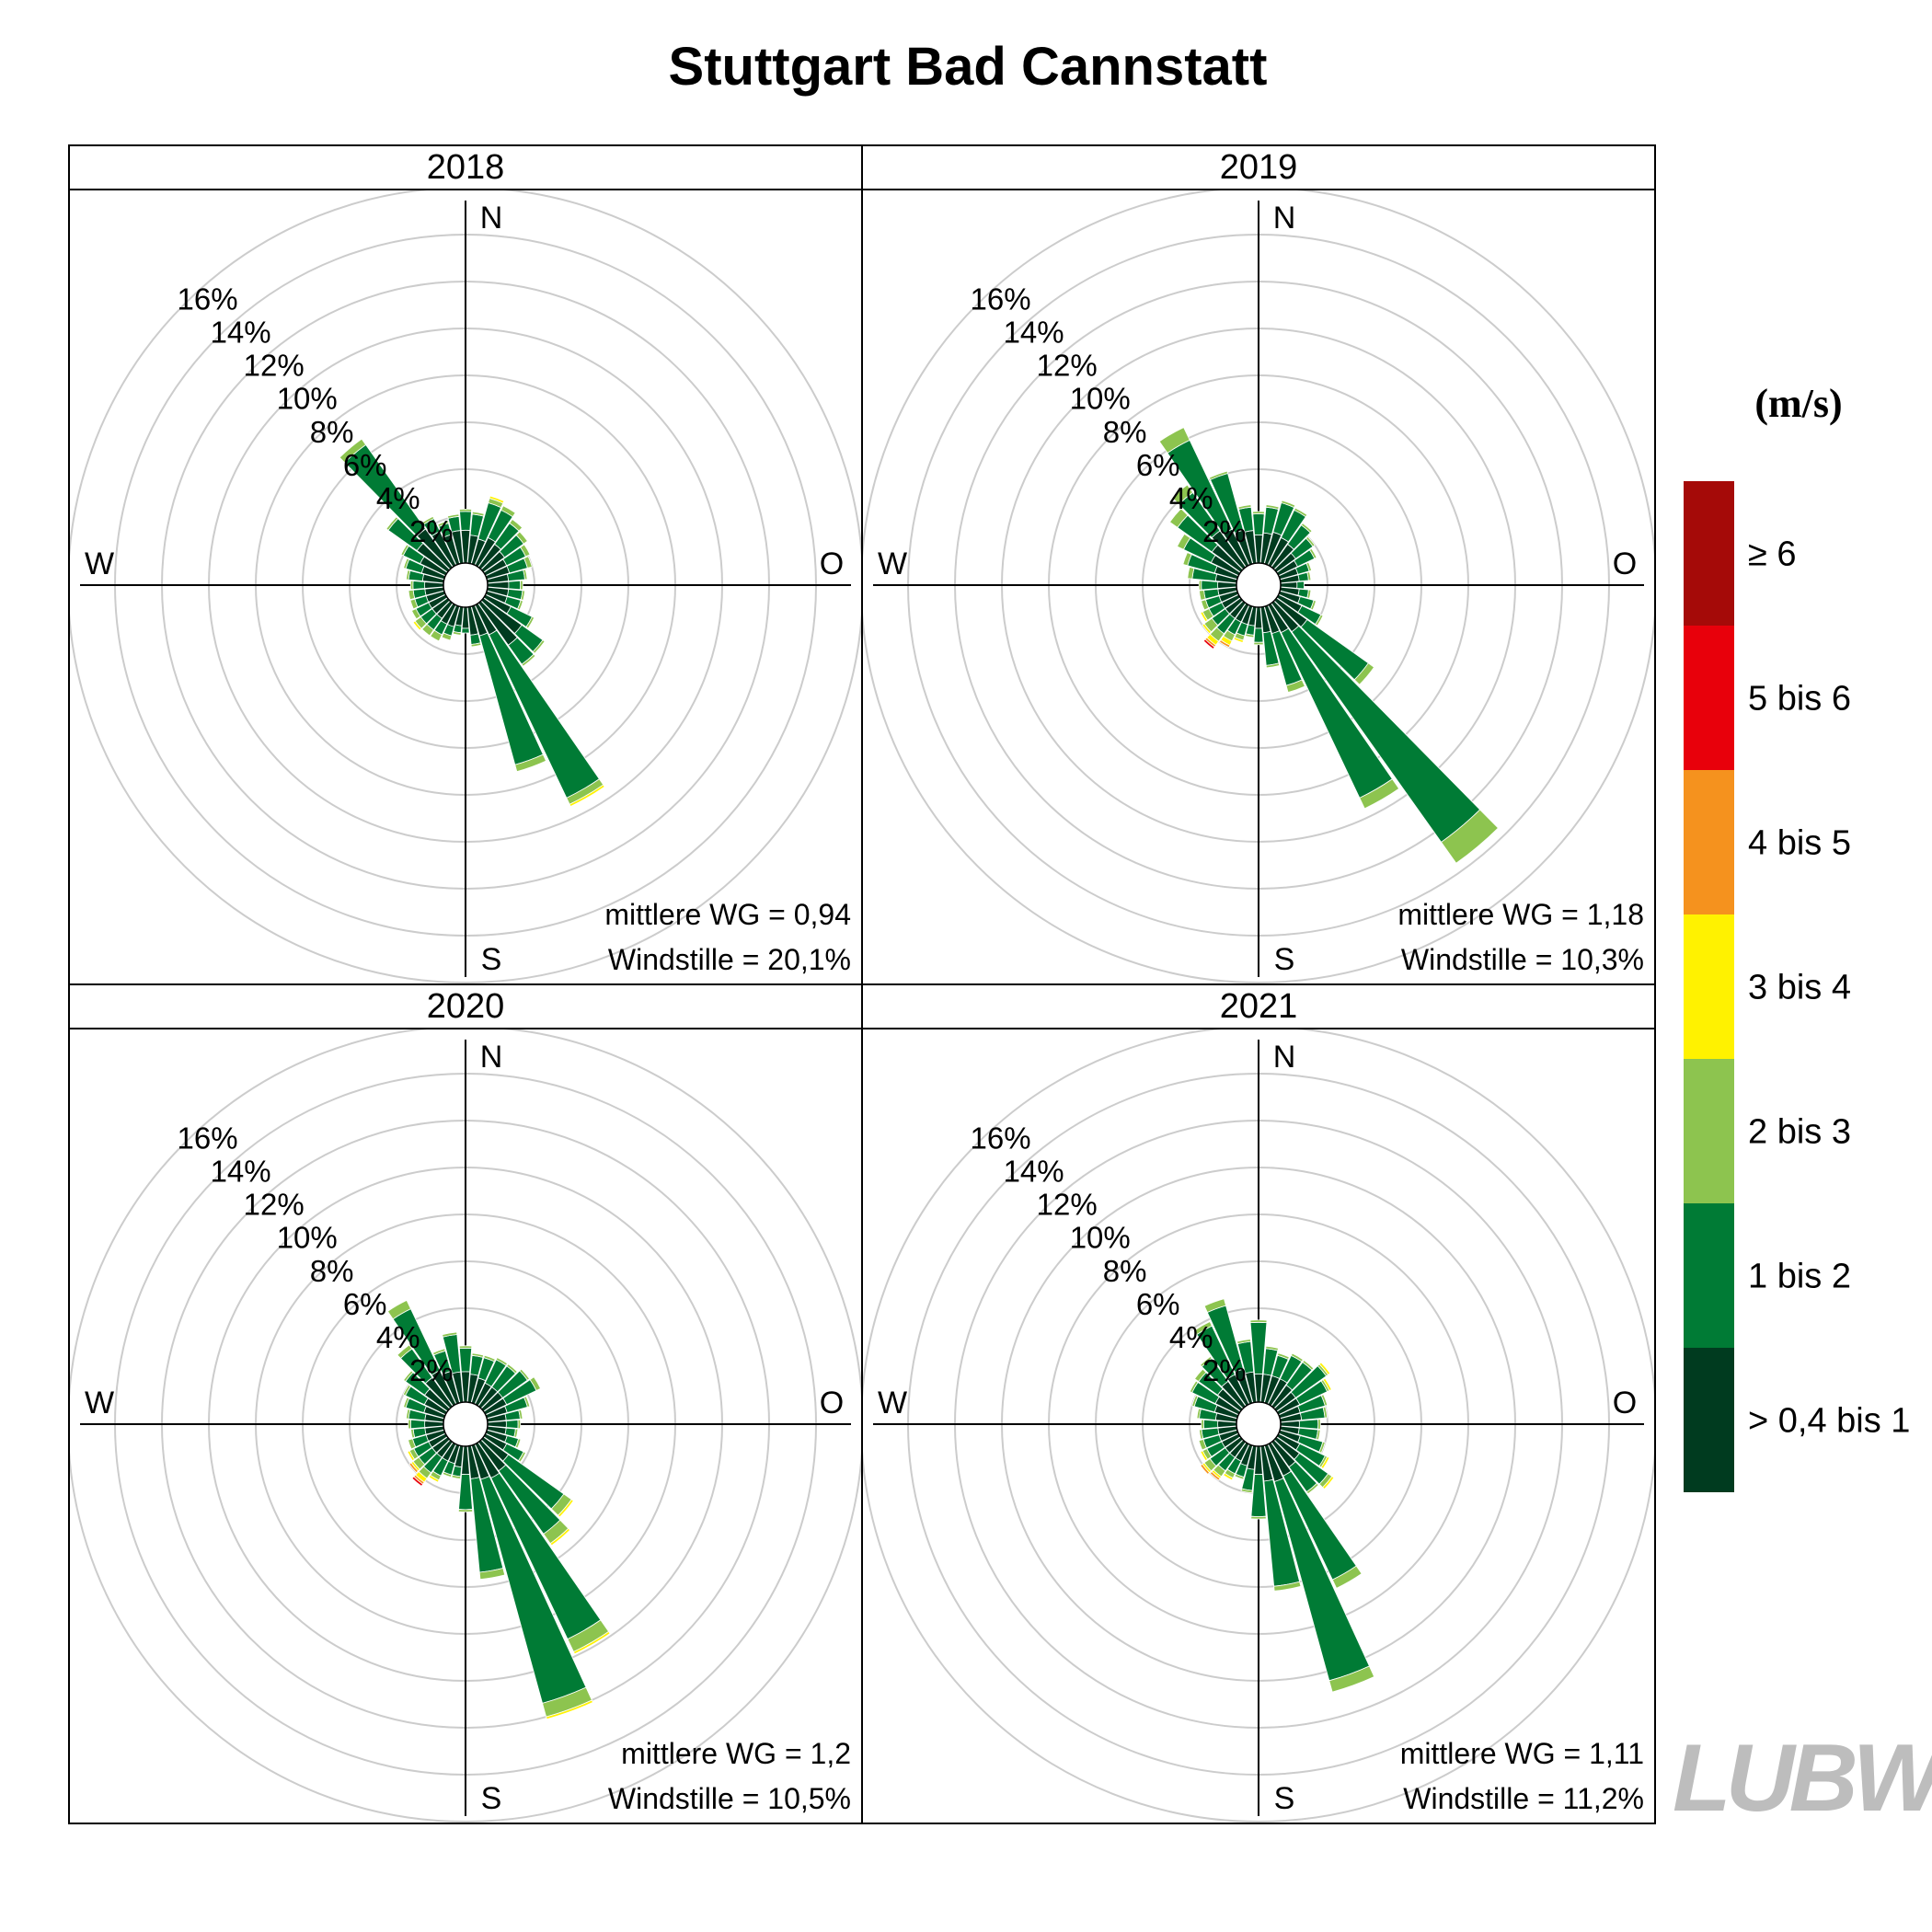 Image resolution: width=1932 pixels, height=1932 pixels. What do you see at coordinates (968, 67) in the screenshot?
I see `figure-title: Stuttgart Bad Cannstatt` at bounding box center [968, 67].